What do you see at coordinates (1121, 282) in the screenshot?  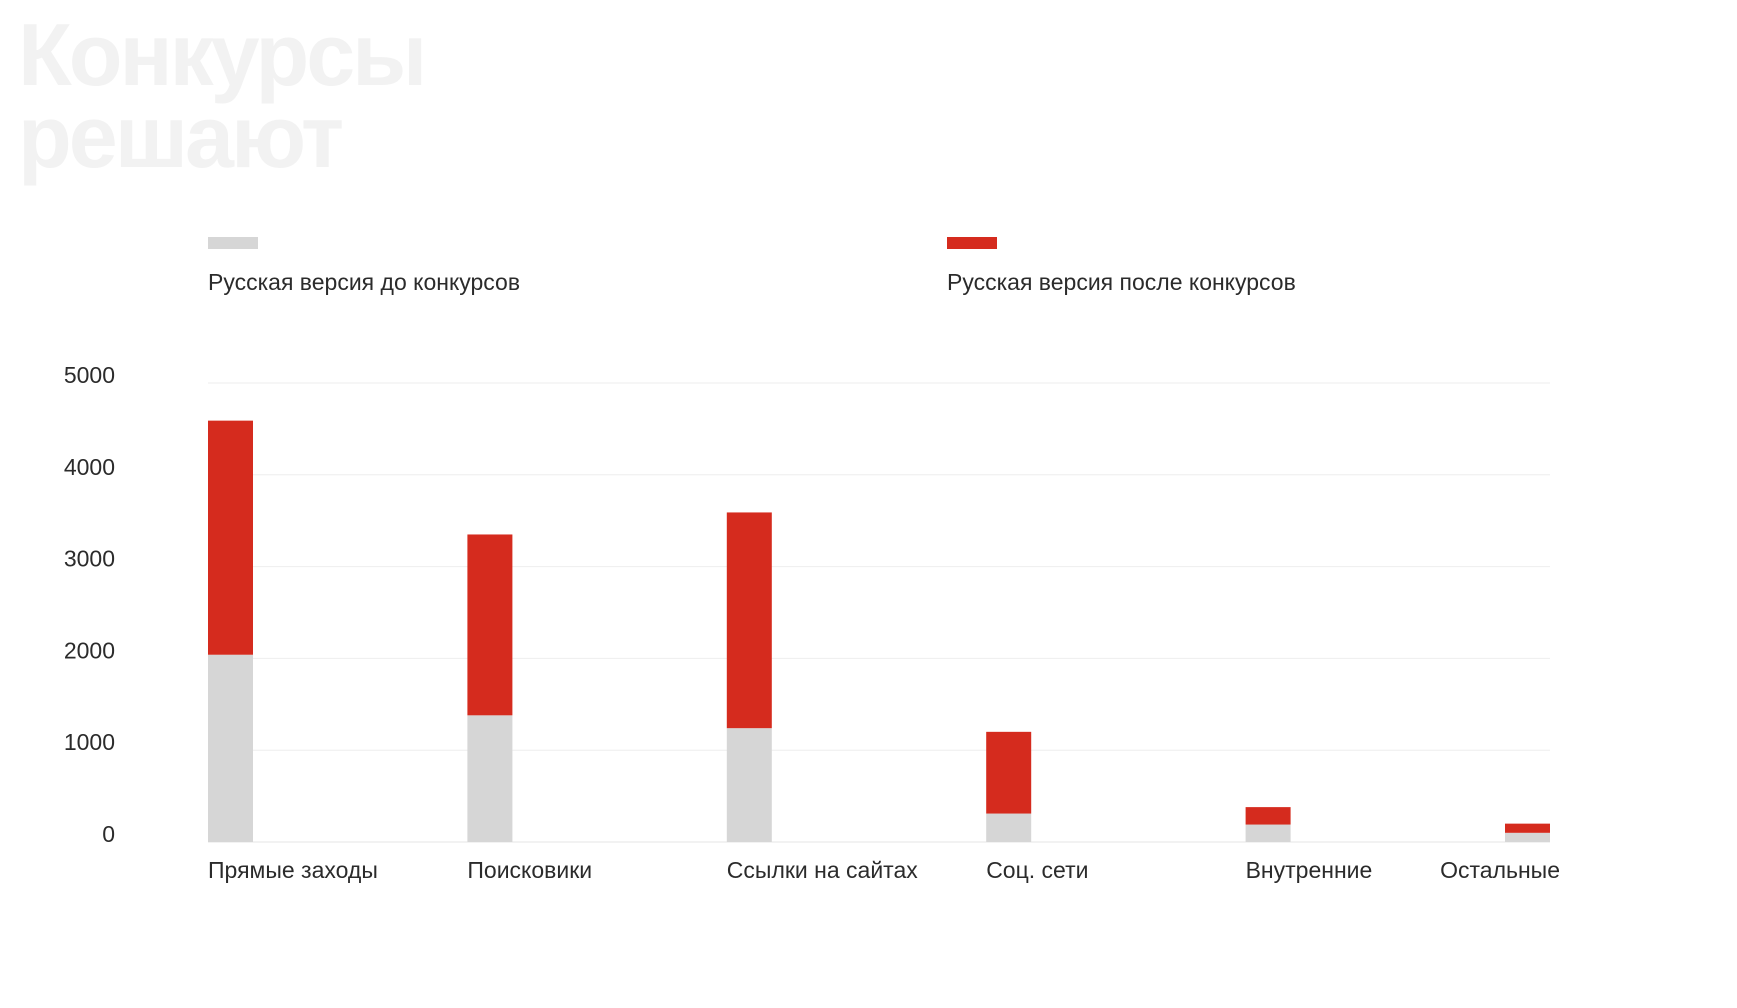 I see `legend-label-after: Русская версия после конкурсов` at bounding box center [1121, 282].